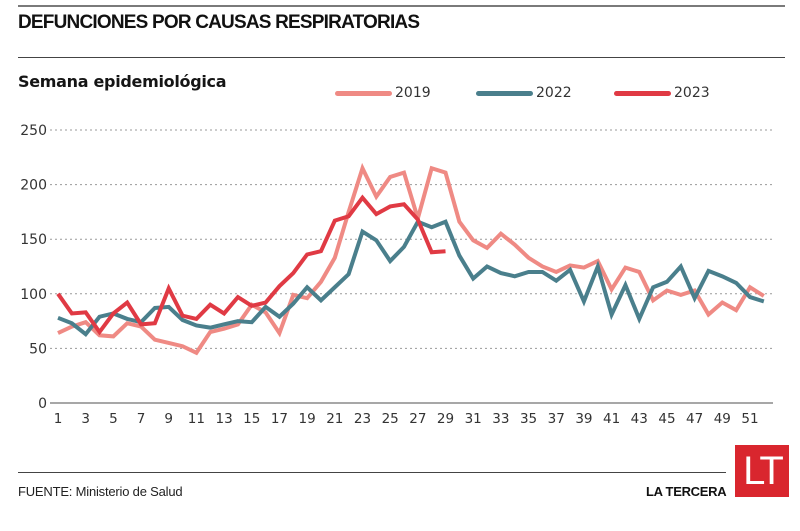 Image resolution: width=800 pixels, height=531 pixels. I want to click on y-tick-label: 50, so click(38, 349).